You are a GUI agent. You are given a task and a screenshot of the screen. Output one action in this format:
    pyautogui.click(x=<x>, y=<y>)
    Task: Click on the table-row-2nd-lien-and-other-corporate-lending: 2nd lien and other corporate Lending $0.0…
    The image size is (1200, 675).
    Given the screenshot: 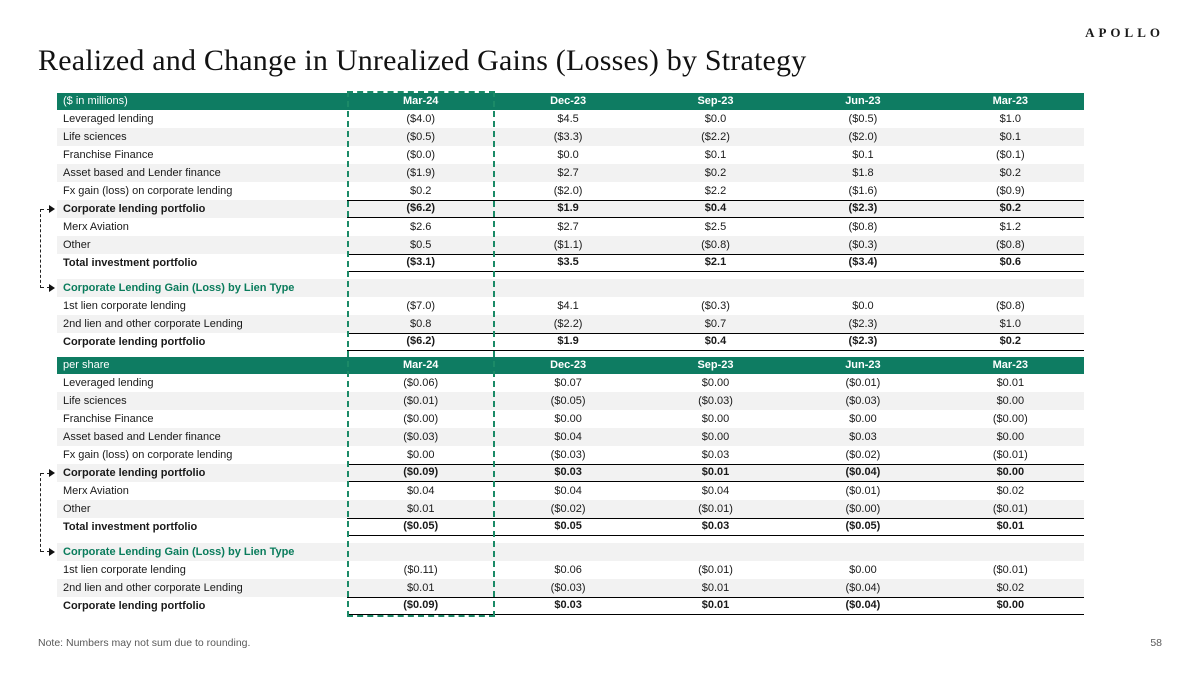 What is the action you would take?
    pyautogui.click(x=570, y=588)
    